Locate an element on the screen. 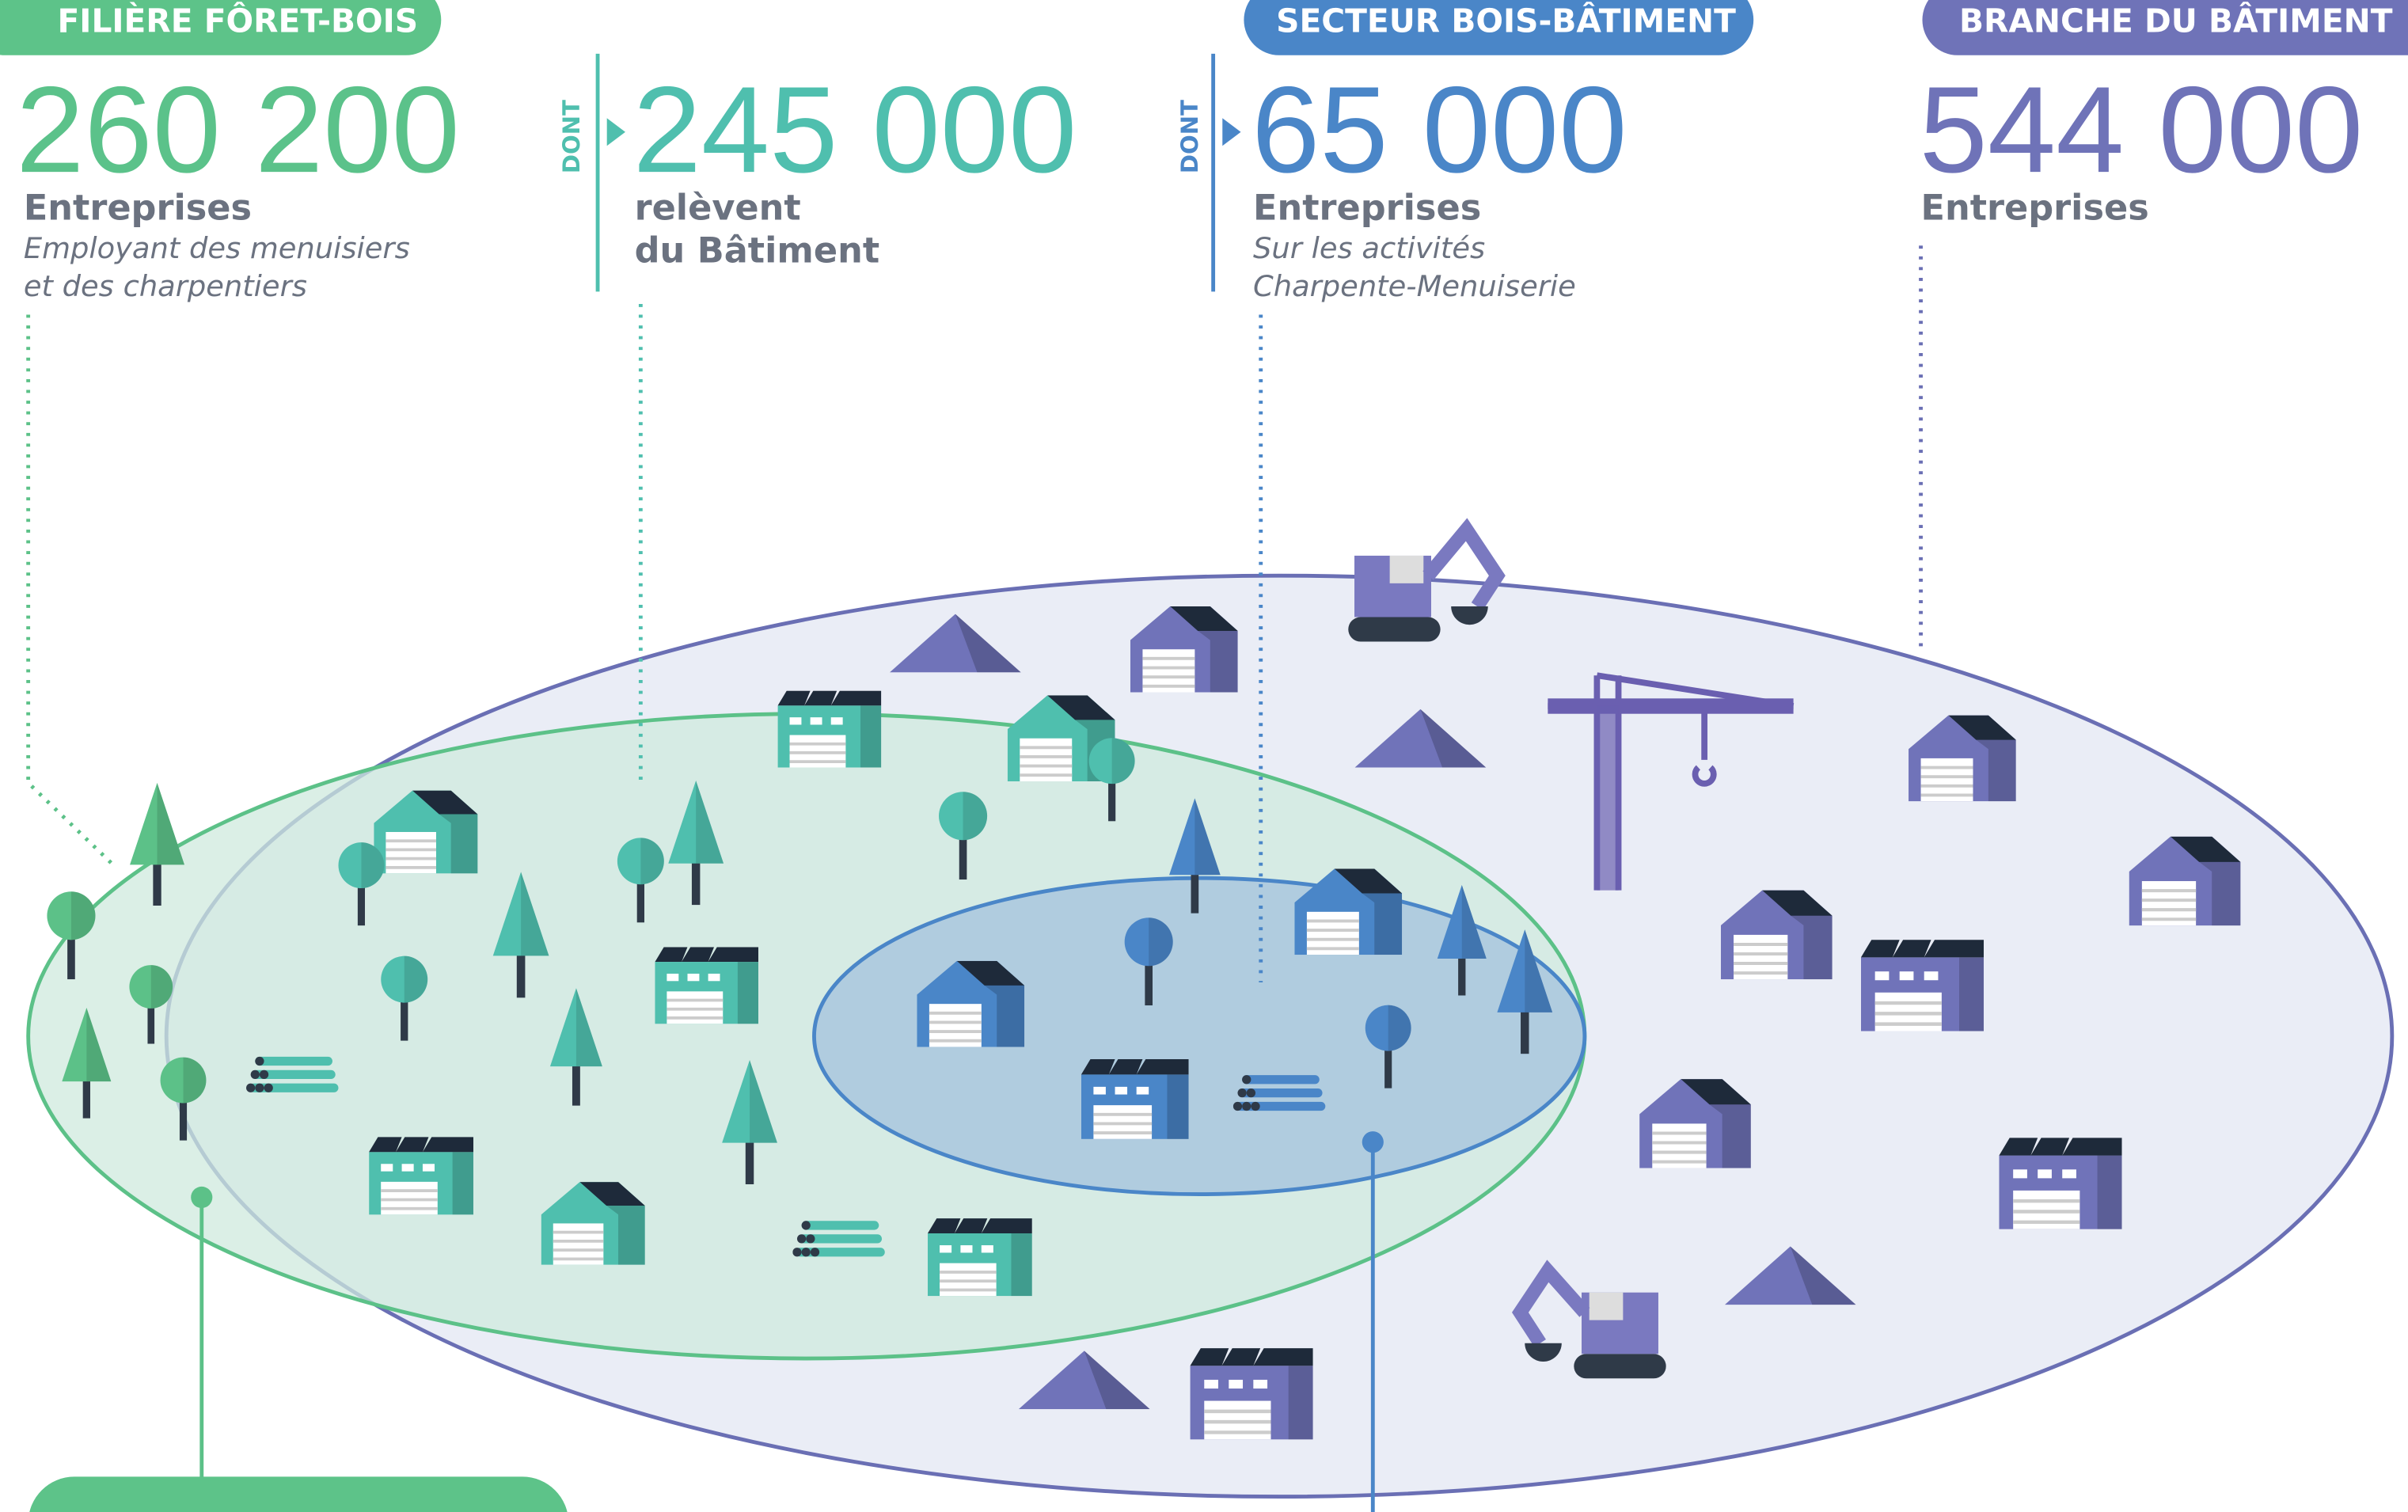  bottom-badge is located at coordinates (298, 1494).